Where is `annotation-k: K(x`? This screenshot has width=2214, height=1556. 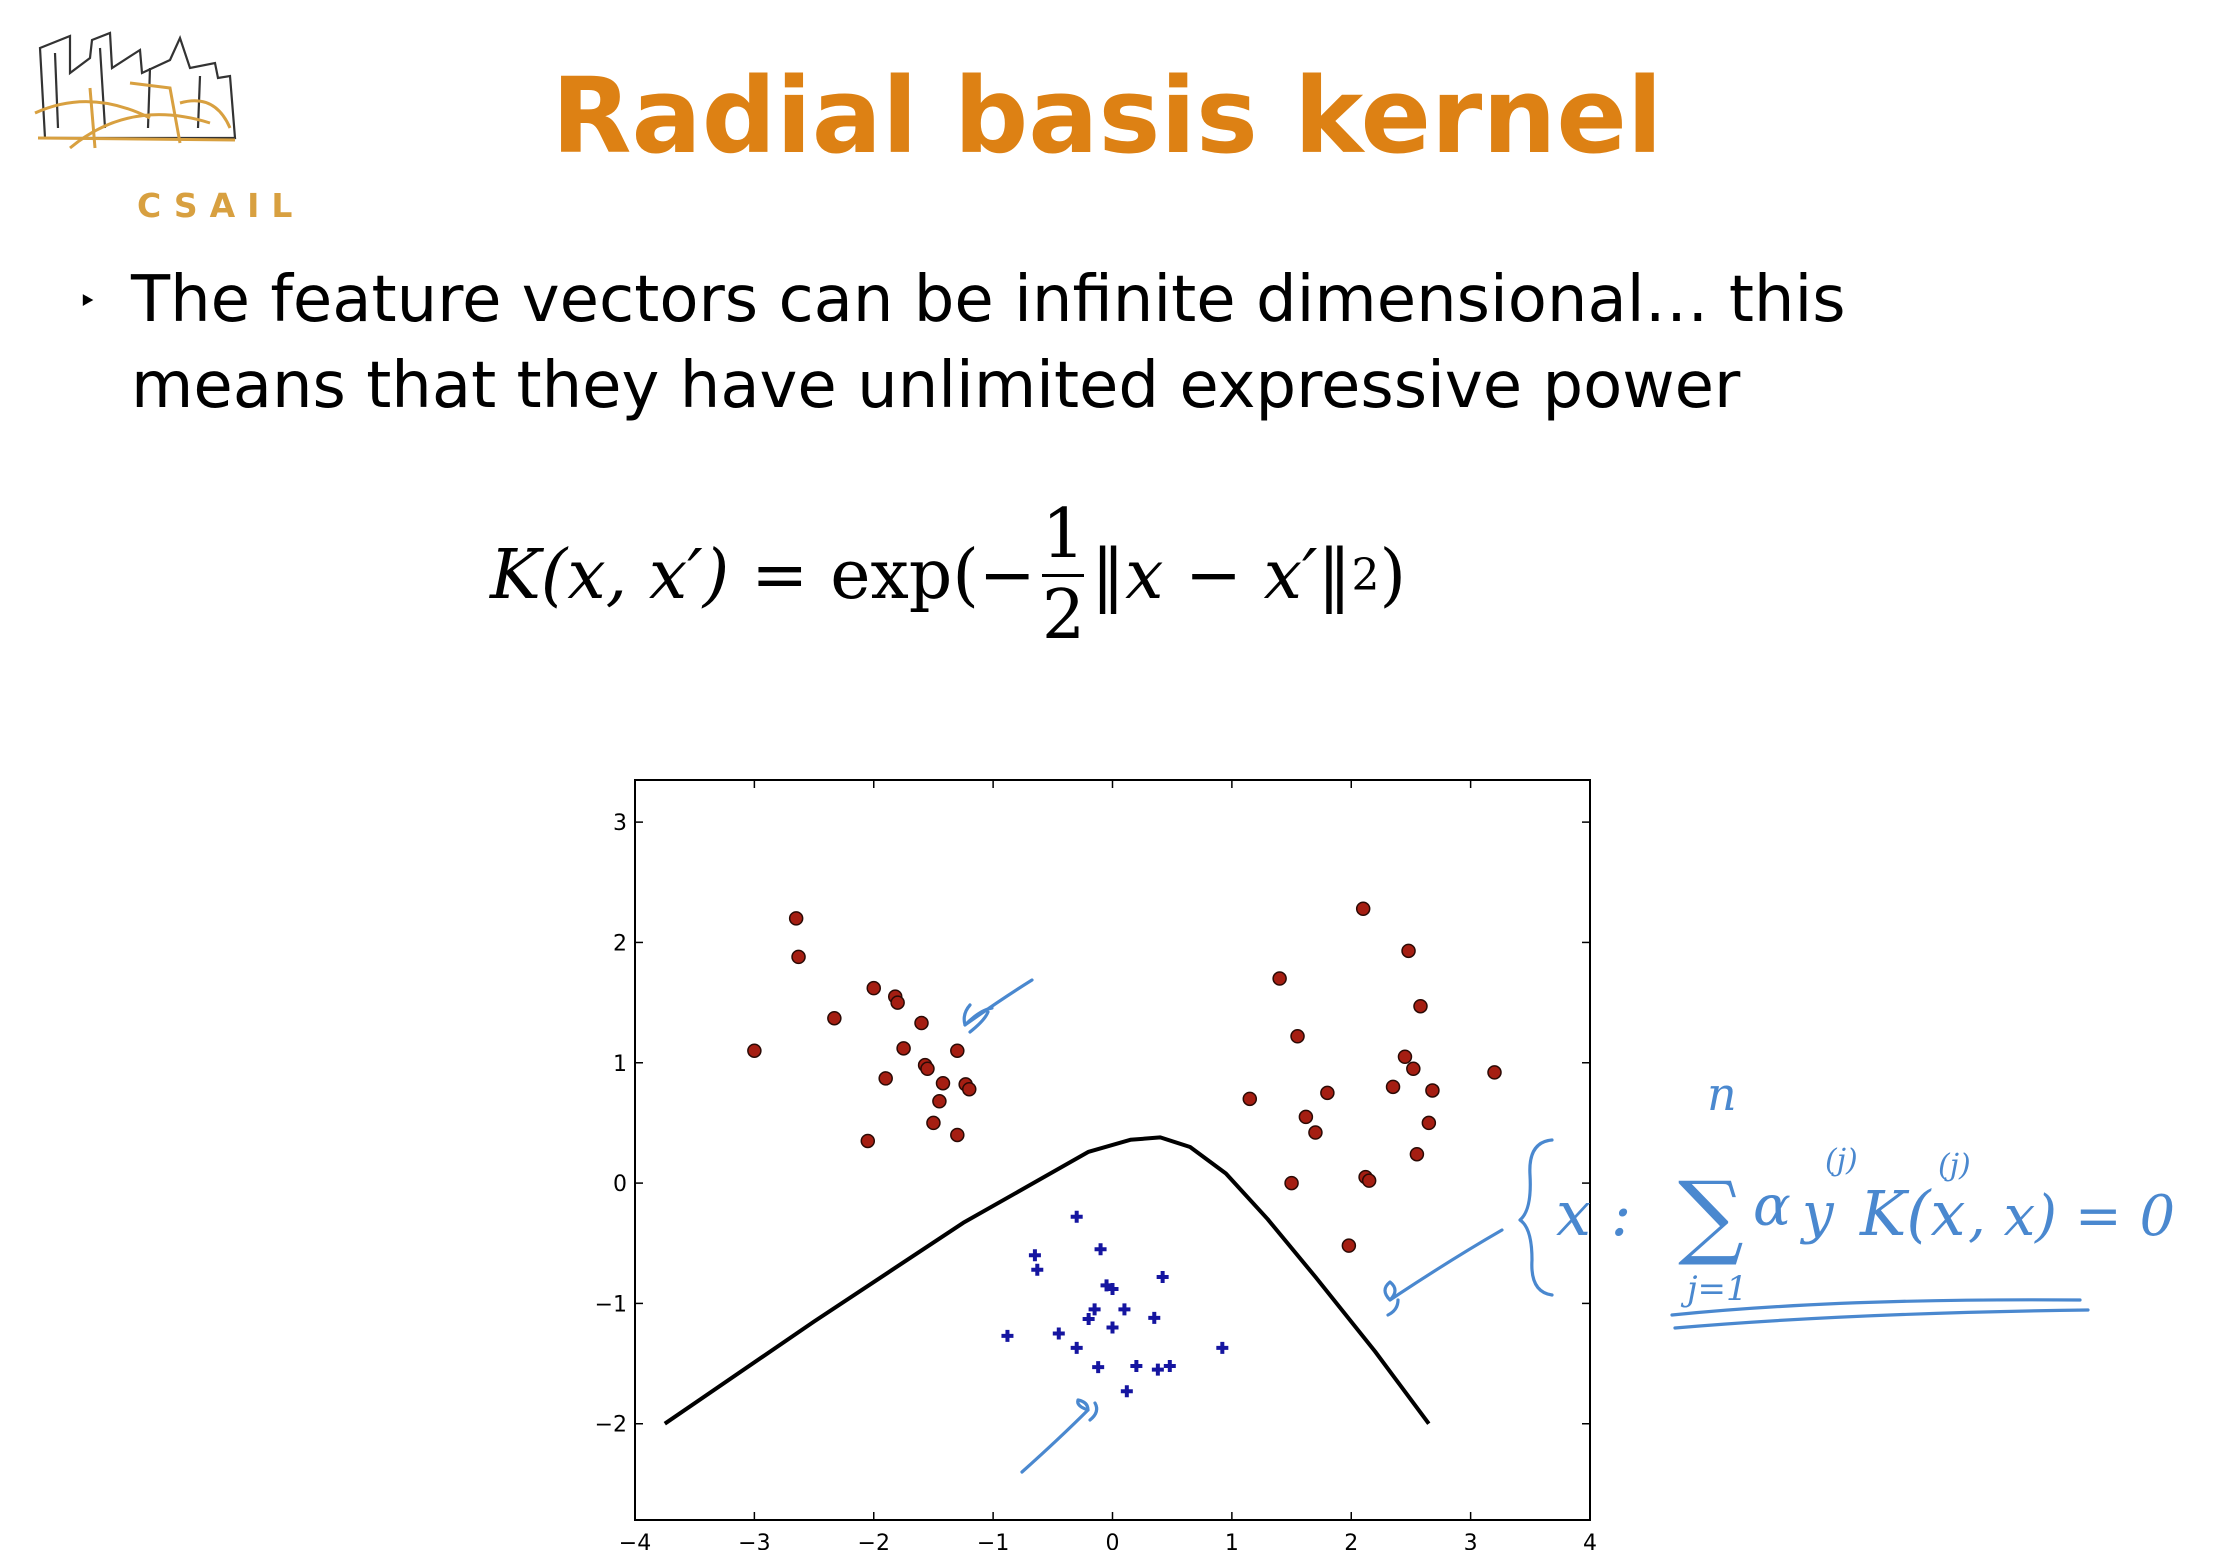 annotation-k: K(x is located at coordinates (1912, 1213).